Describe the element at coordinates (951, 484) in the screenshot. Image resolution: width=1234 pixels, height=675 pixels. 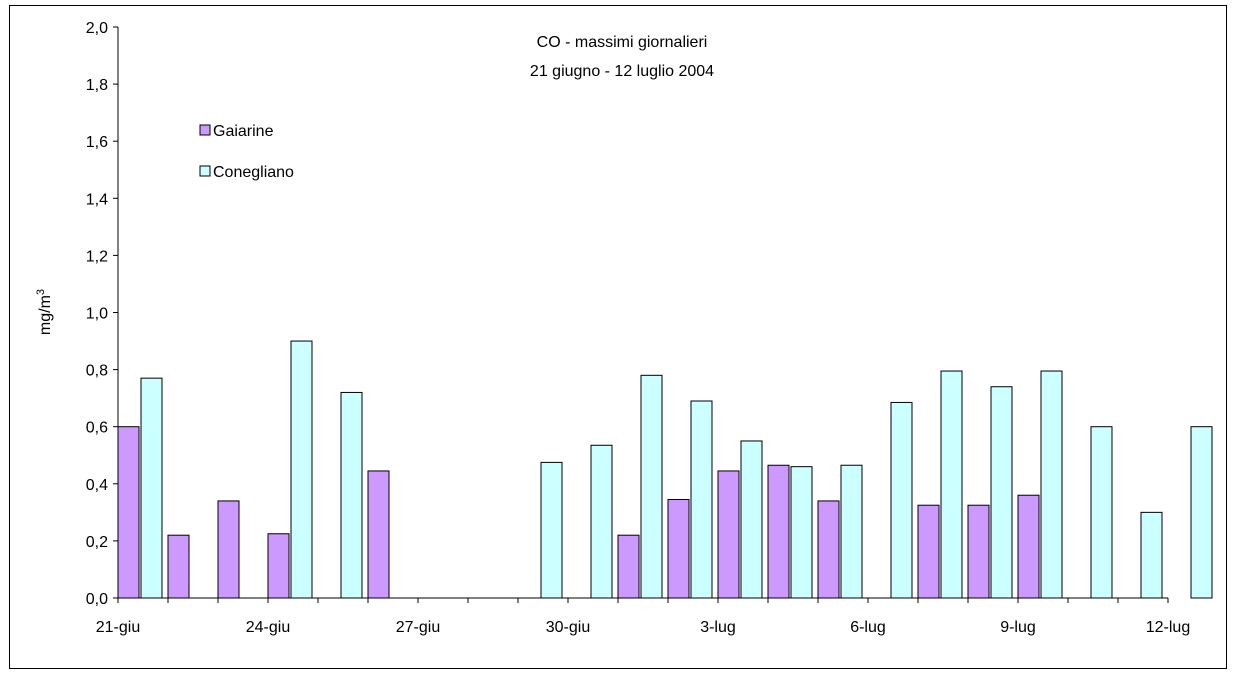
I see `bar-conegliano-7-lug` at that location.